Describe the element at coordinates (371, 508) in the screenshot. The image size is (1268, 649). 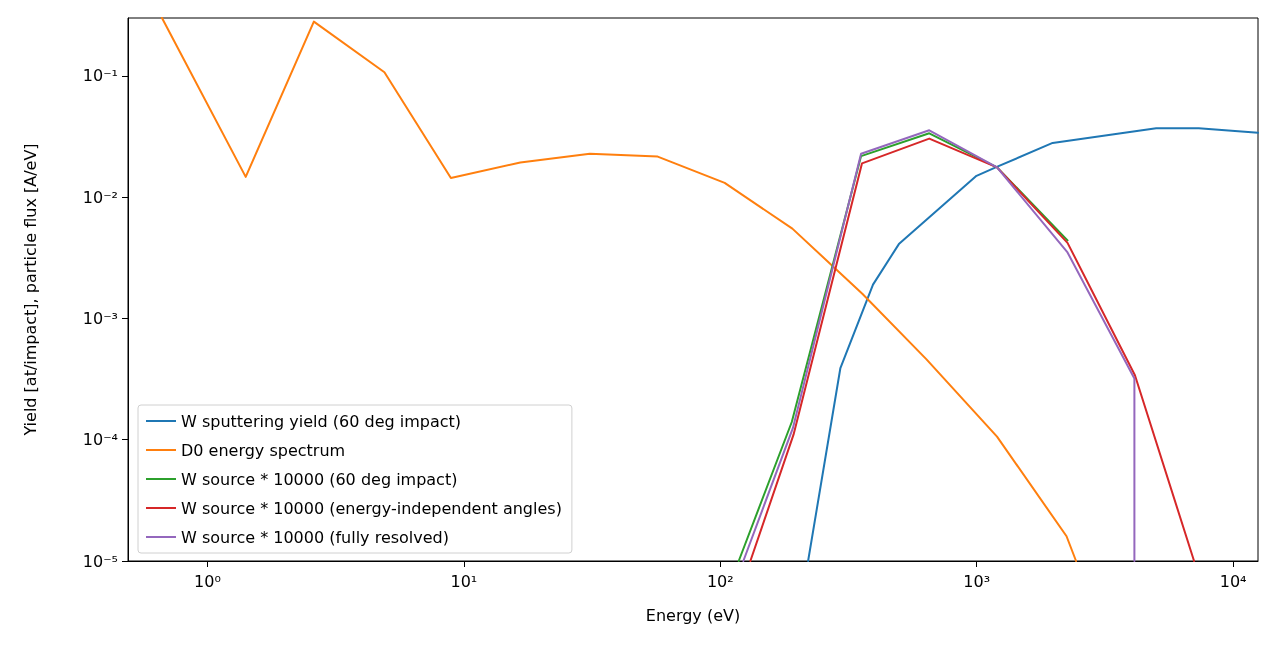
I see `legend-label: W source * 10000 (energy-independent angles)` at that location.